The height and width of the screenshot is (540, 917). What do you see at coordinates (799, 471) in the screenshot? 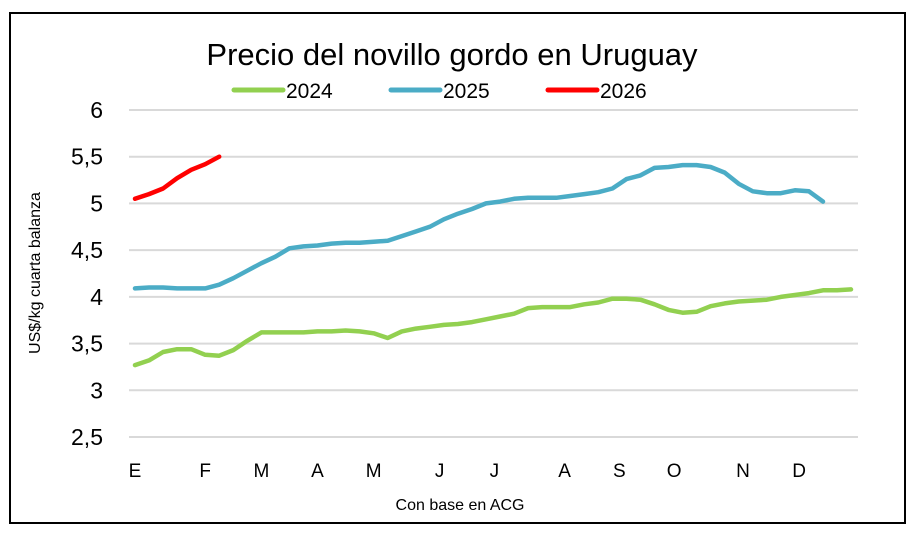
I see `x-tick-label: D` at bounding box center [799, 471].